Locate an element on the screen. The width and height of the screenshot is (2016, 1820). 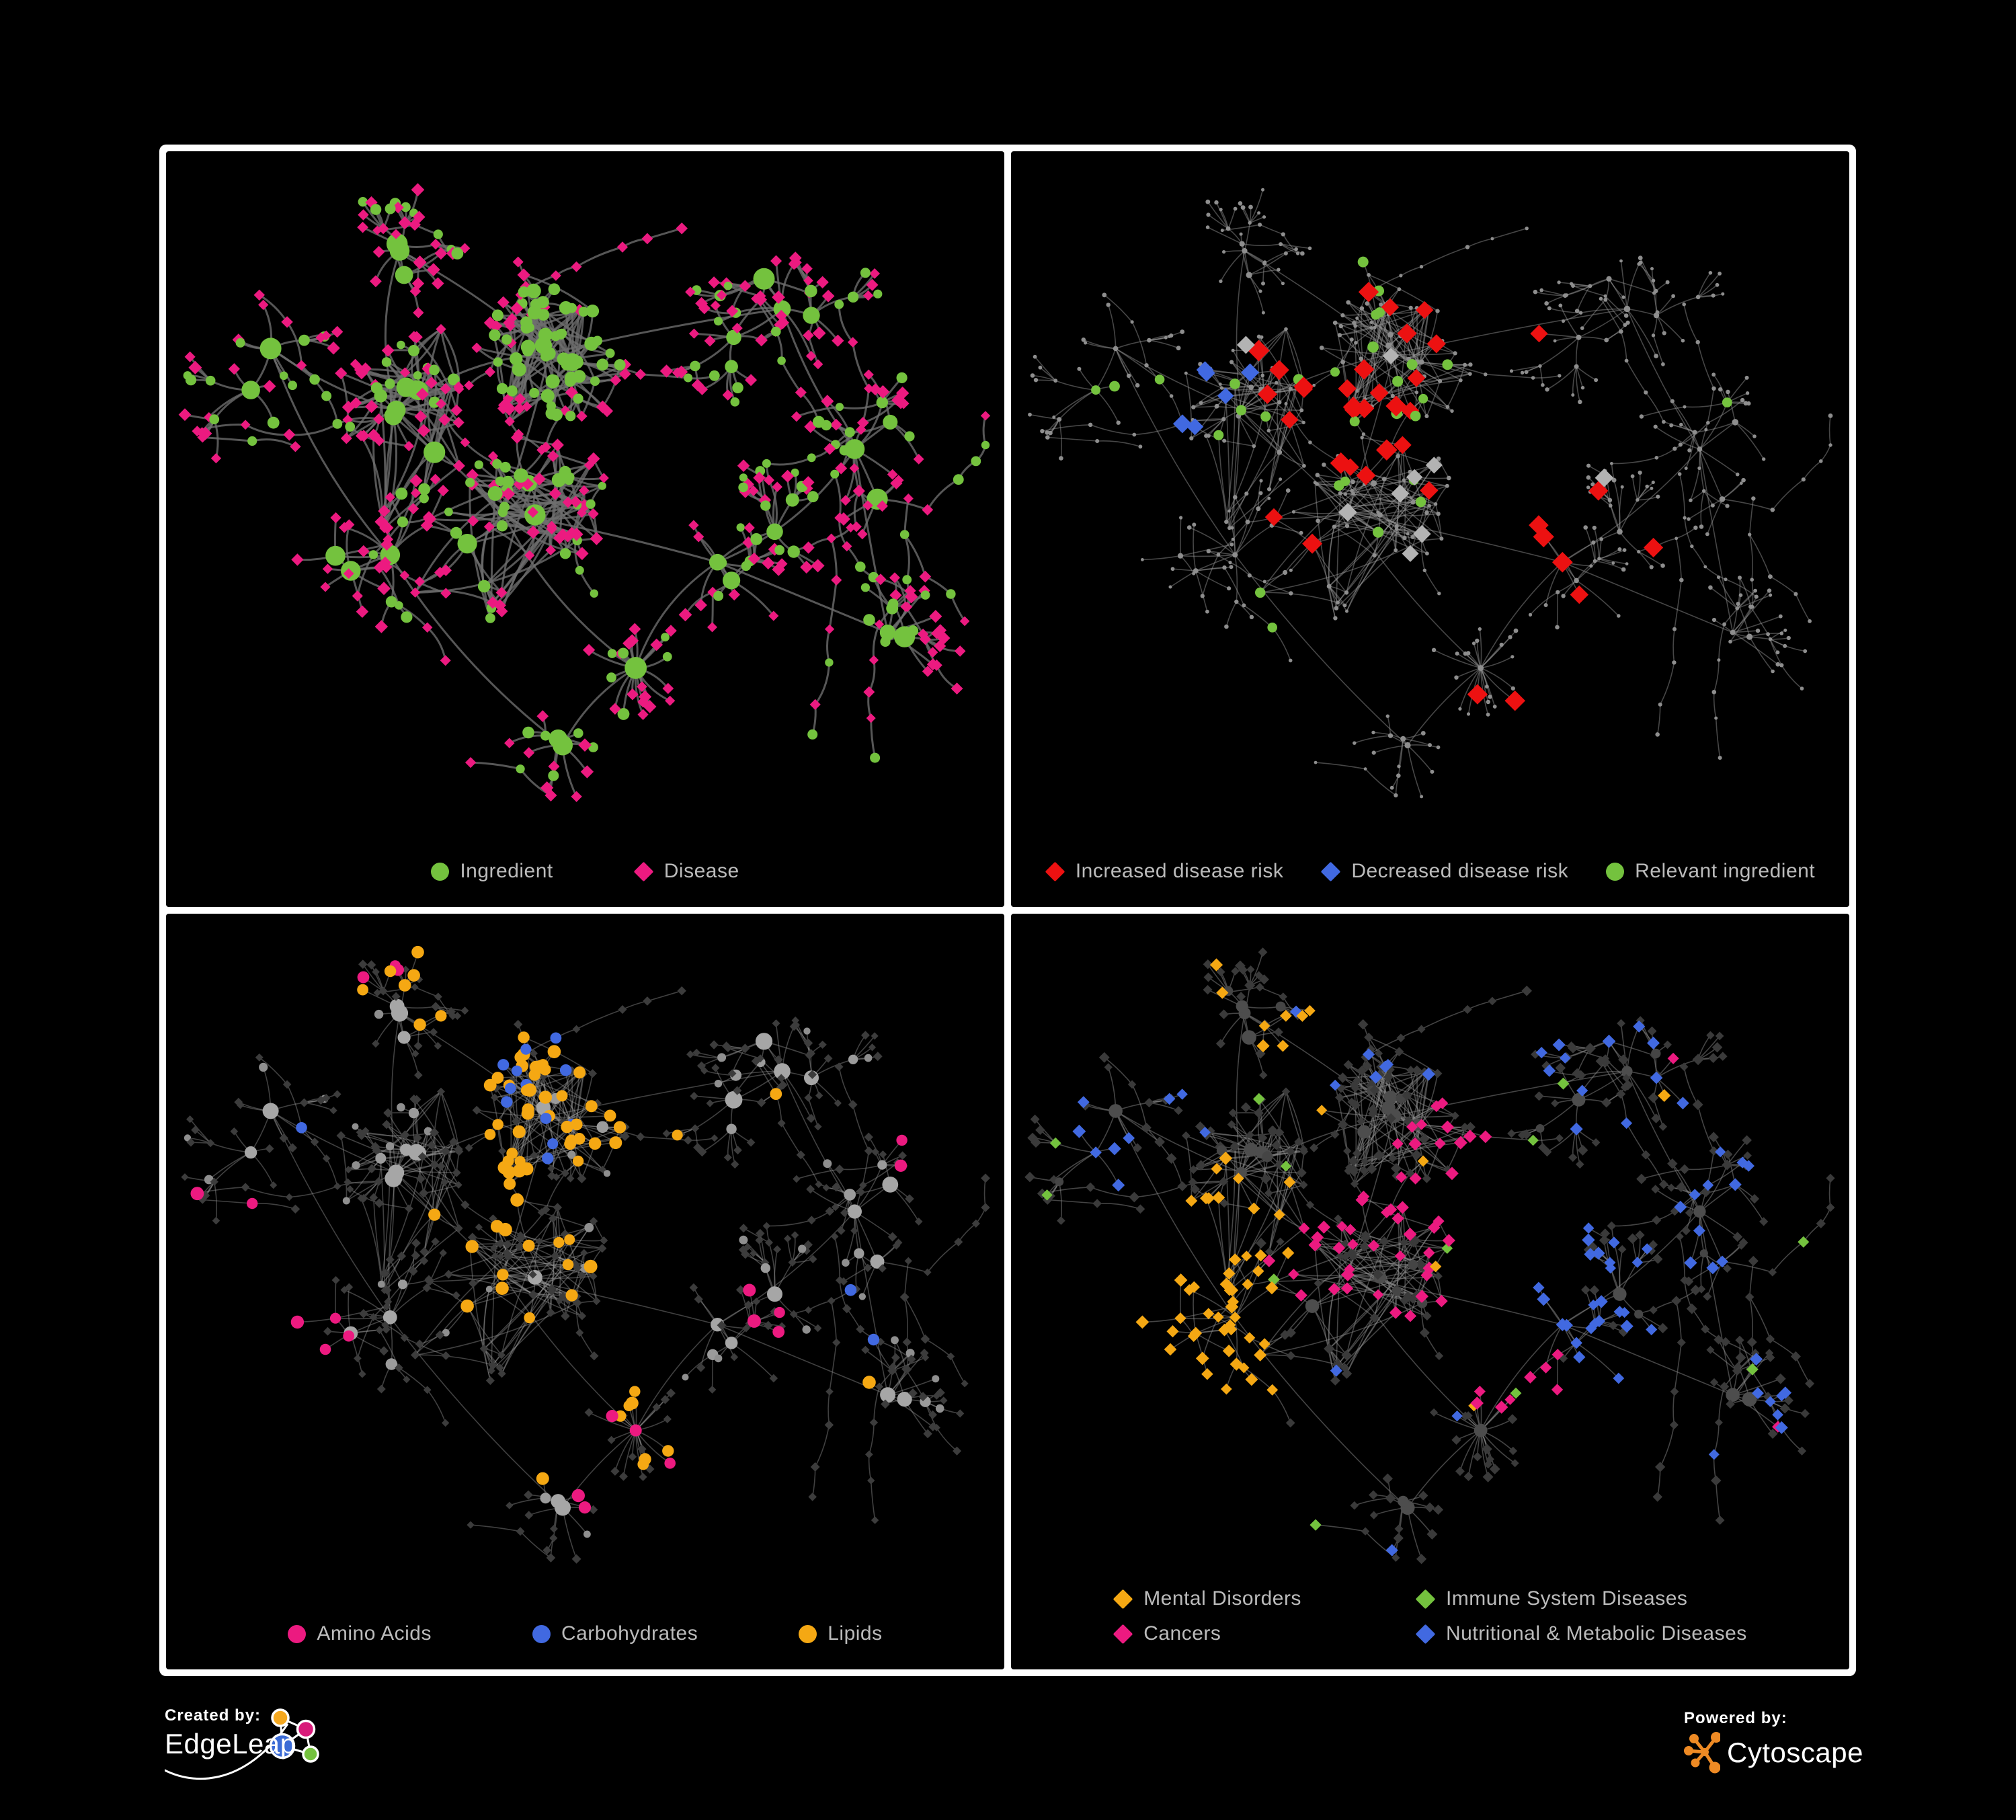
circle-swatch-icon is located at coordinates (1615, 871).